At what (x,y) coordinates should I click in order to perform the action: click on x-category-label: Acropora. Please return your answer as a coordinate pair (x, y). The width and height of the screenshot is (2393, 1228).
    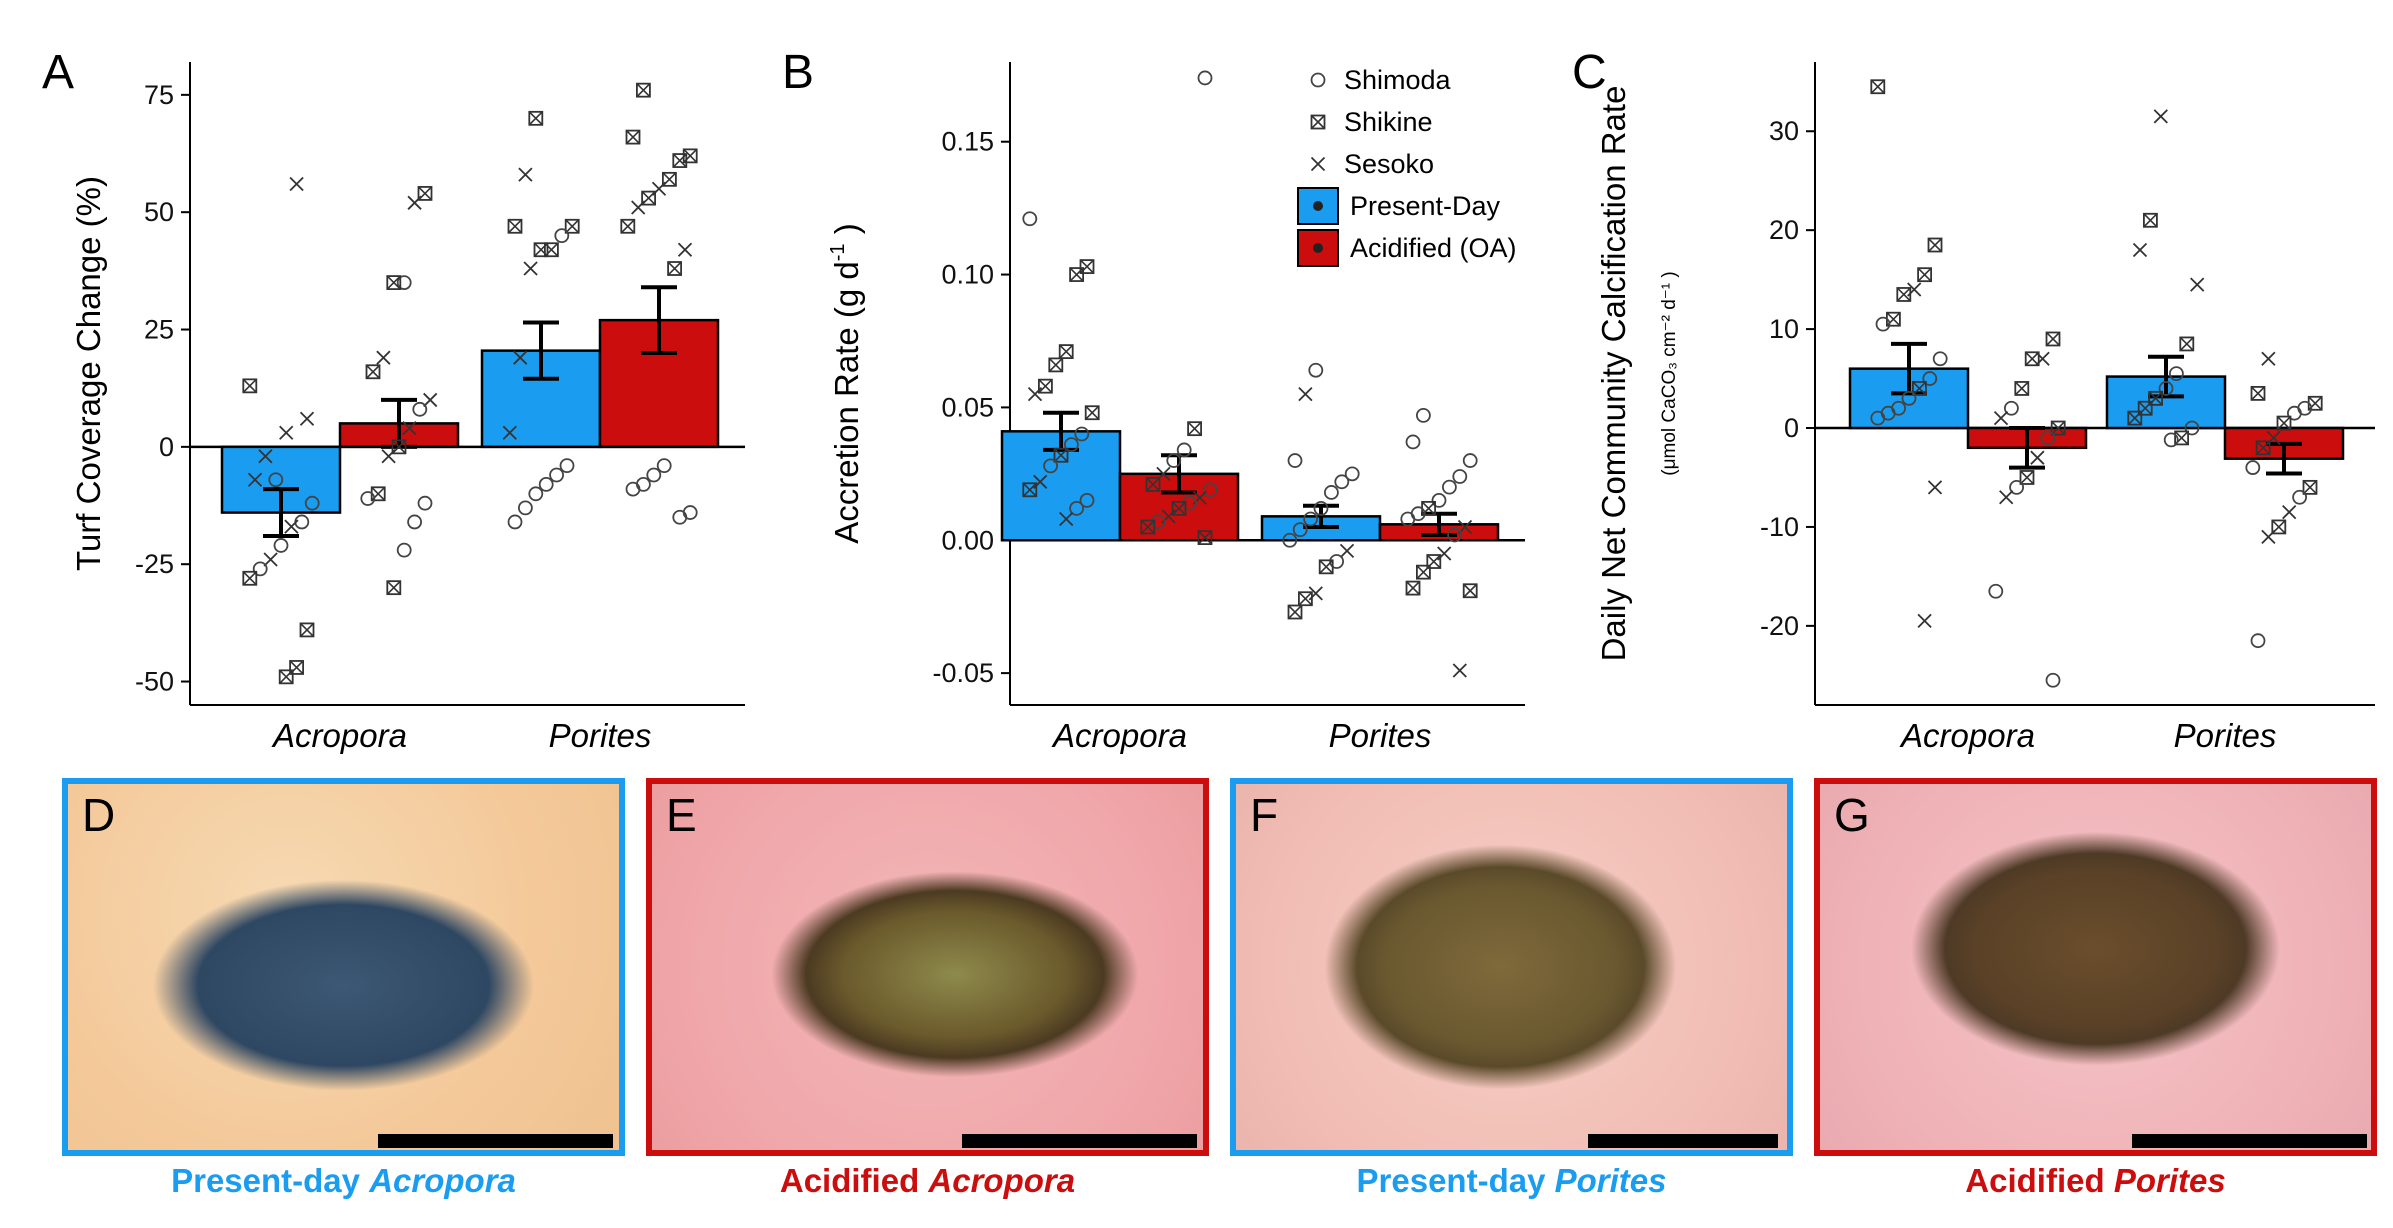
    Looking at the image, I should click on (1119, 735).